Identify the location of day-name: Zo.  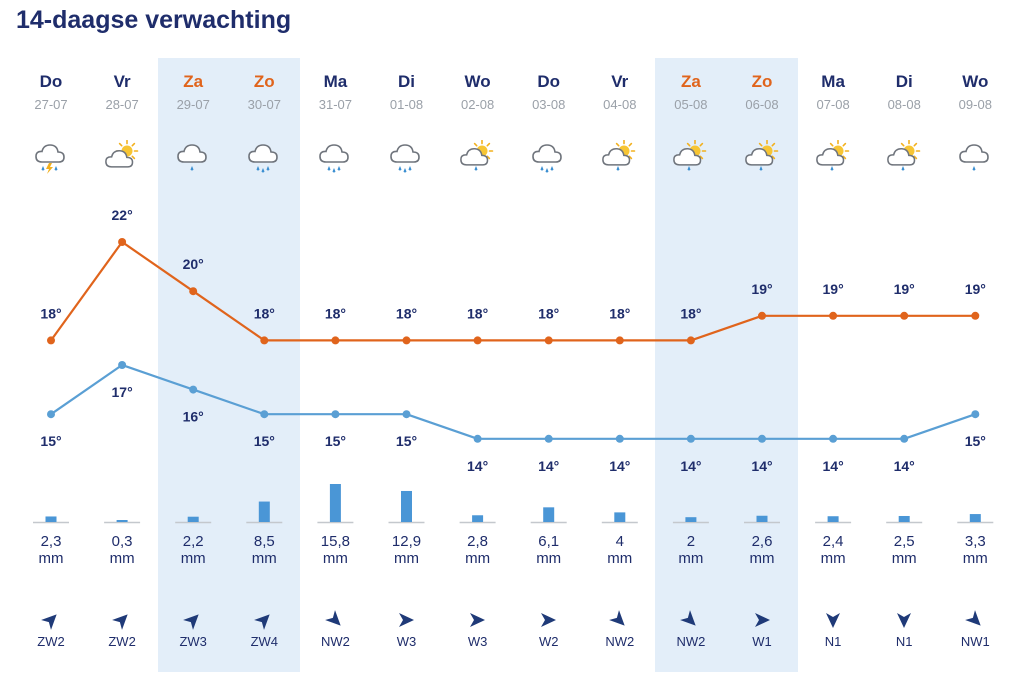
(264, 81).